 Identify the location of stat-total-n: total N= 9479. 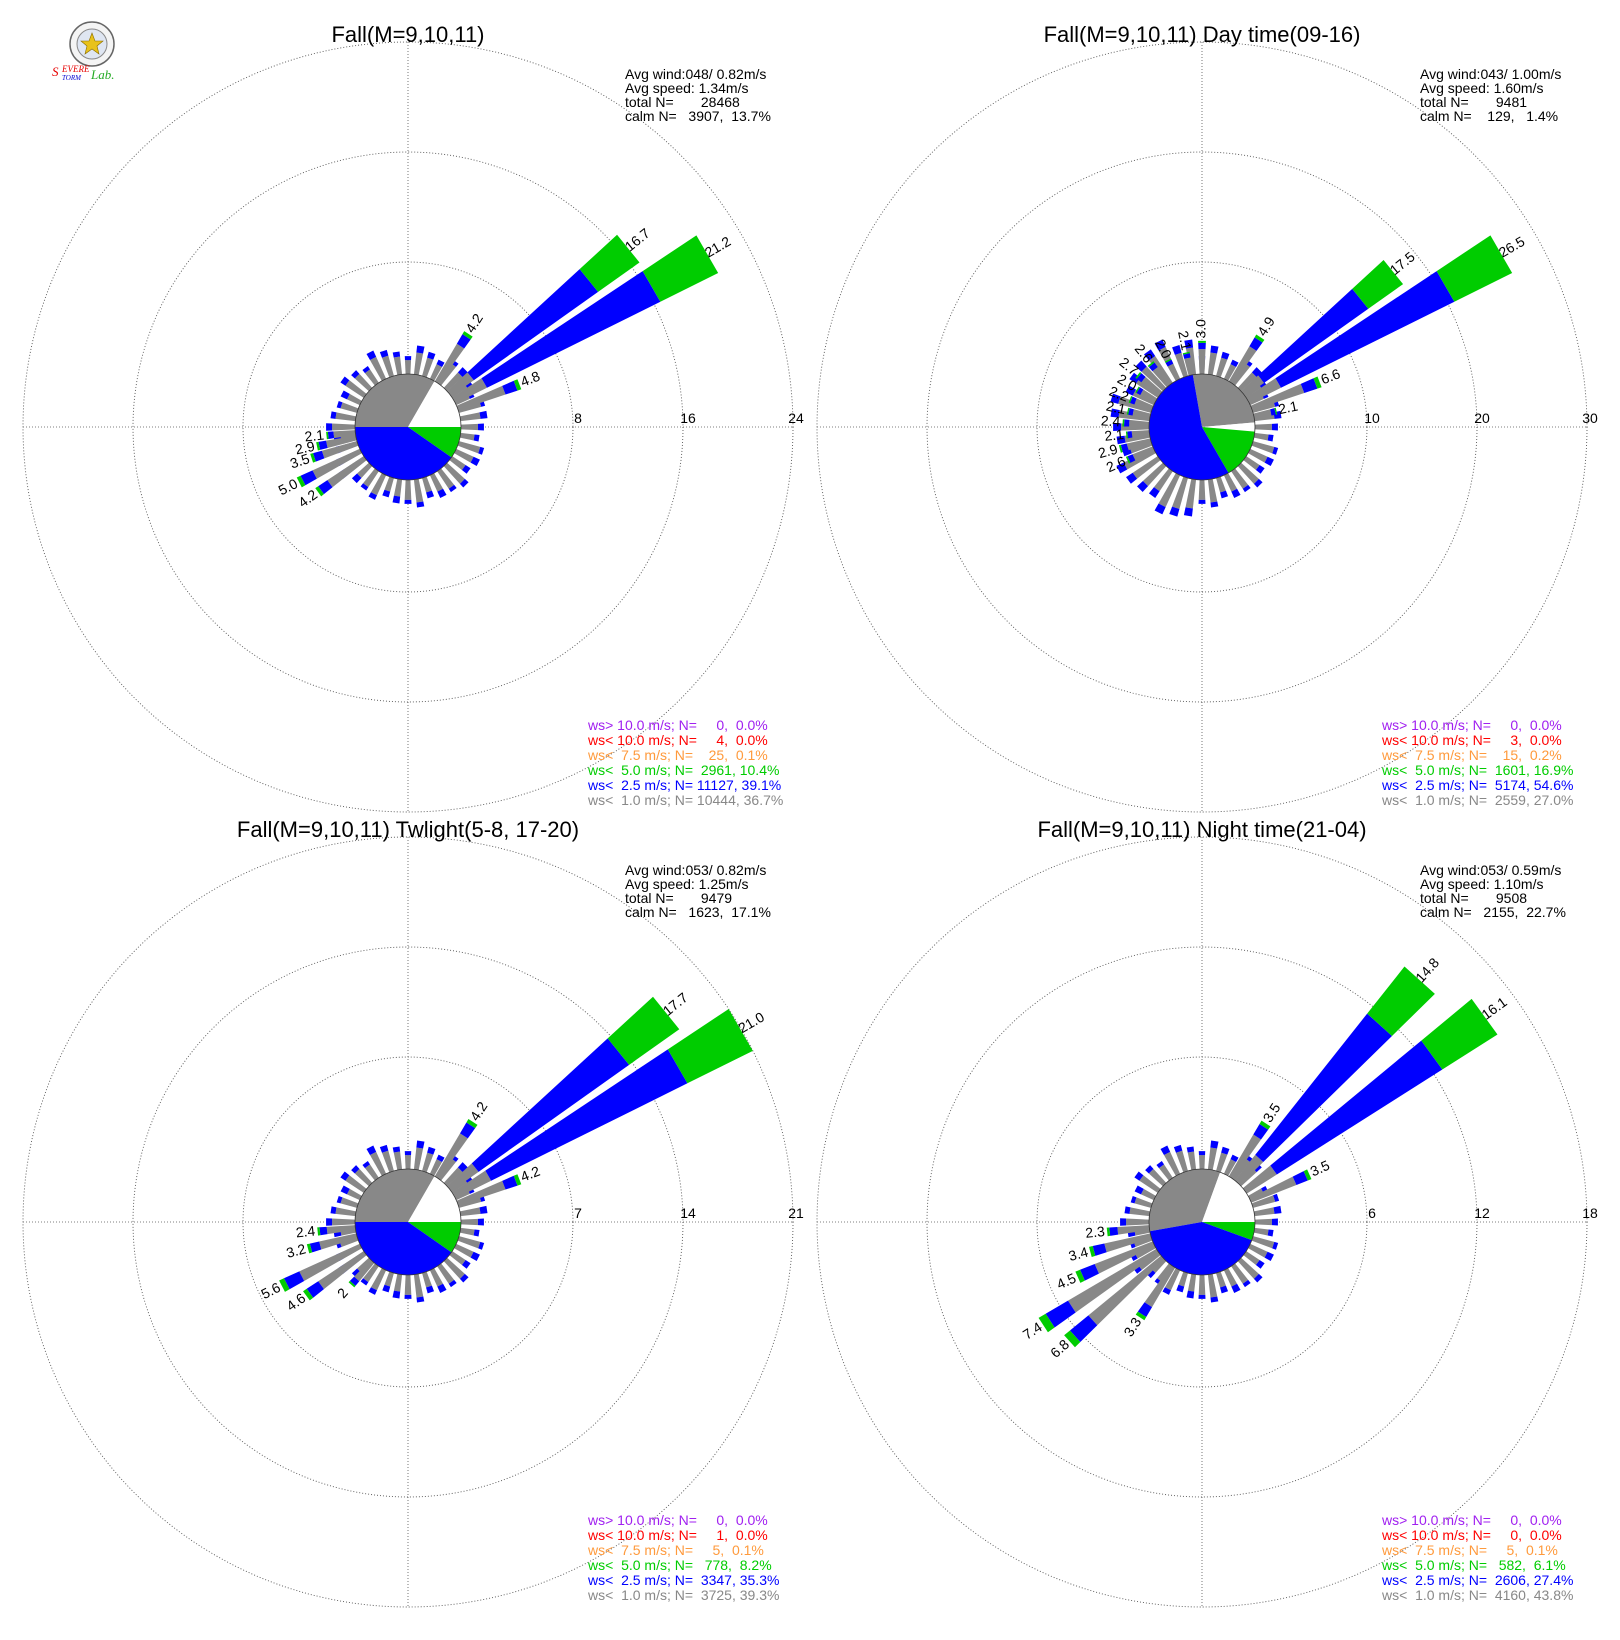
(678, 898).